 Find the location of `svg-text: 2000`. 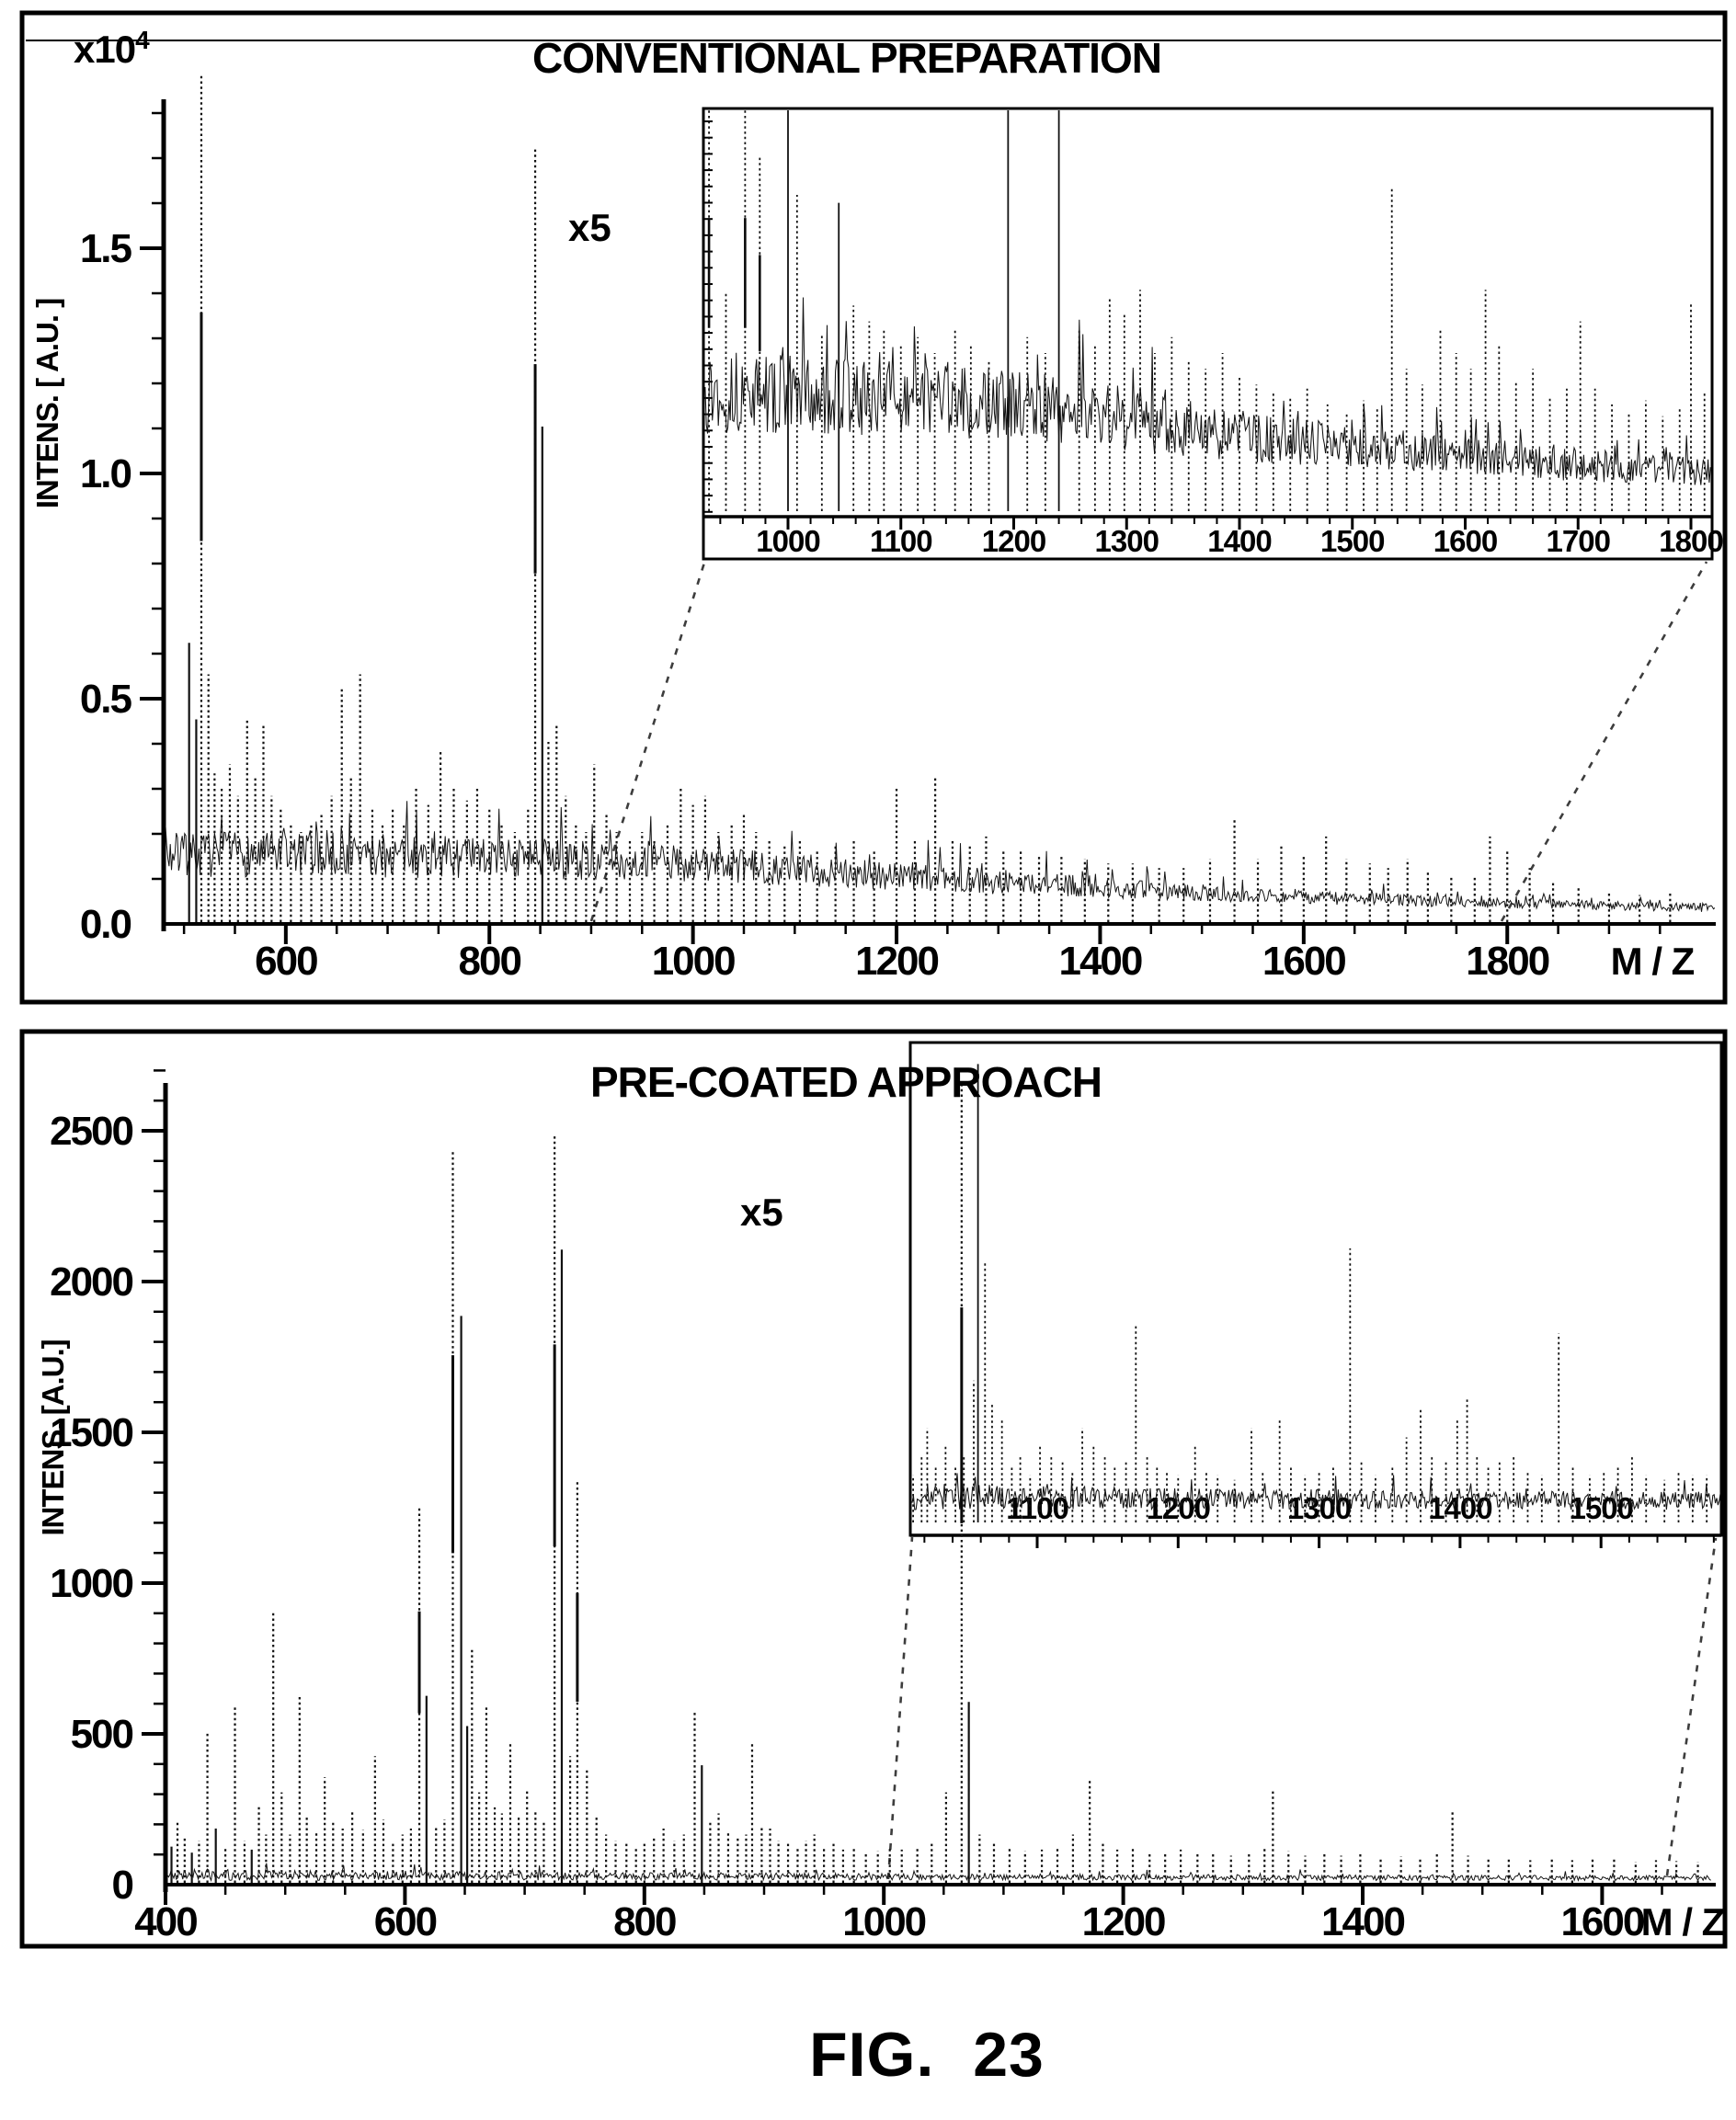

svg-text: 2000 is located at coordinates (91, 1282).